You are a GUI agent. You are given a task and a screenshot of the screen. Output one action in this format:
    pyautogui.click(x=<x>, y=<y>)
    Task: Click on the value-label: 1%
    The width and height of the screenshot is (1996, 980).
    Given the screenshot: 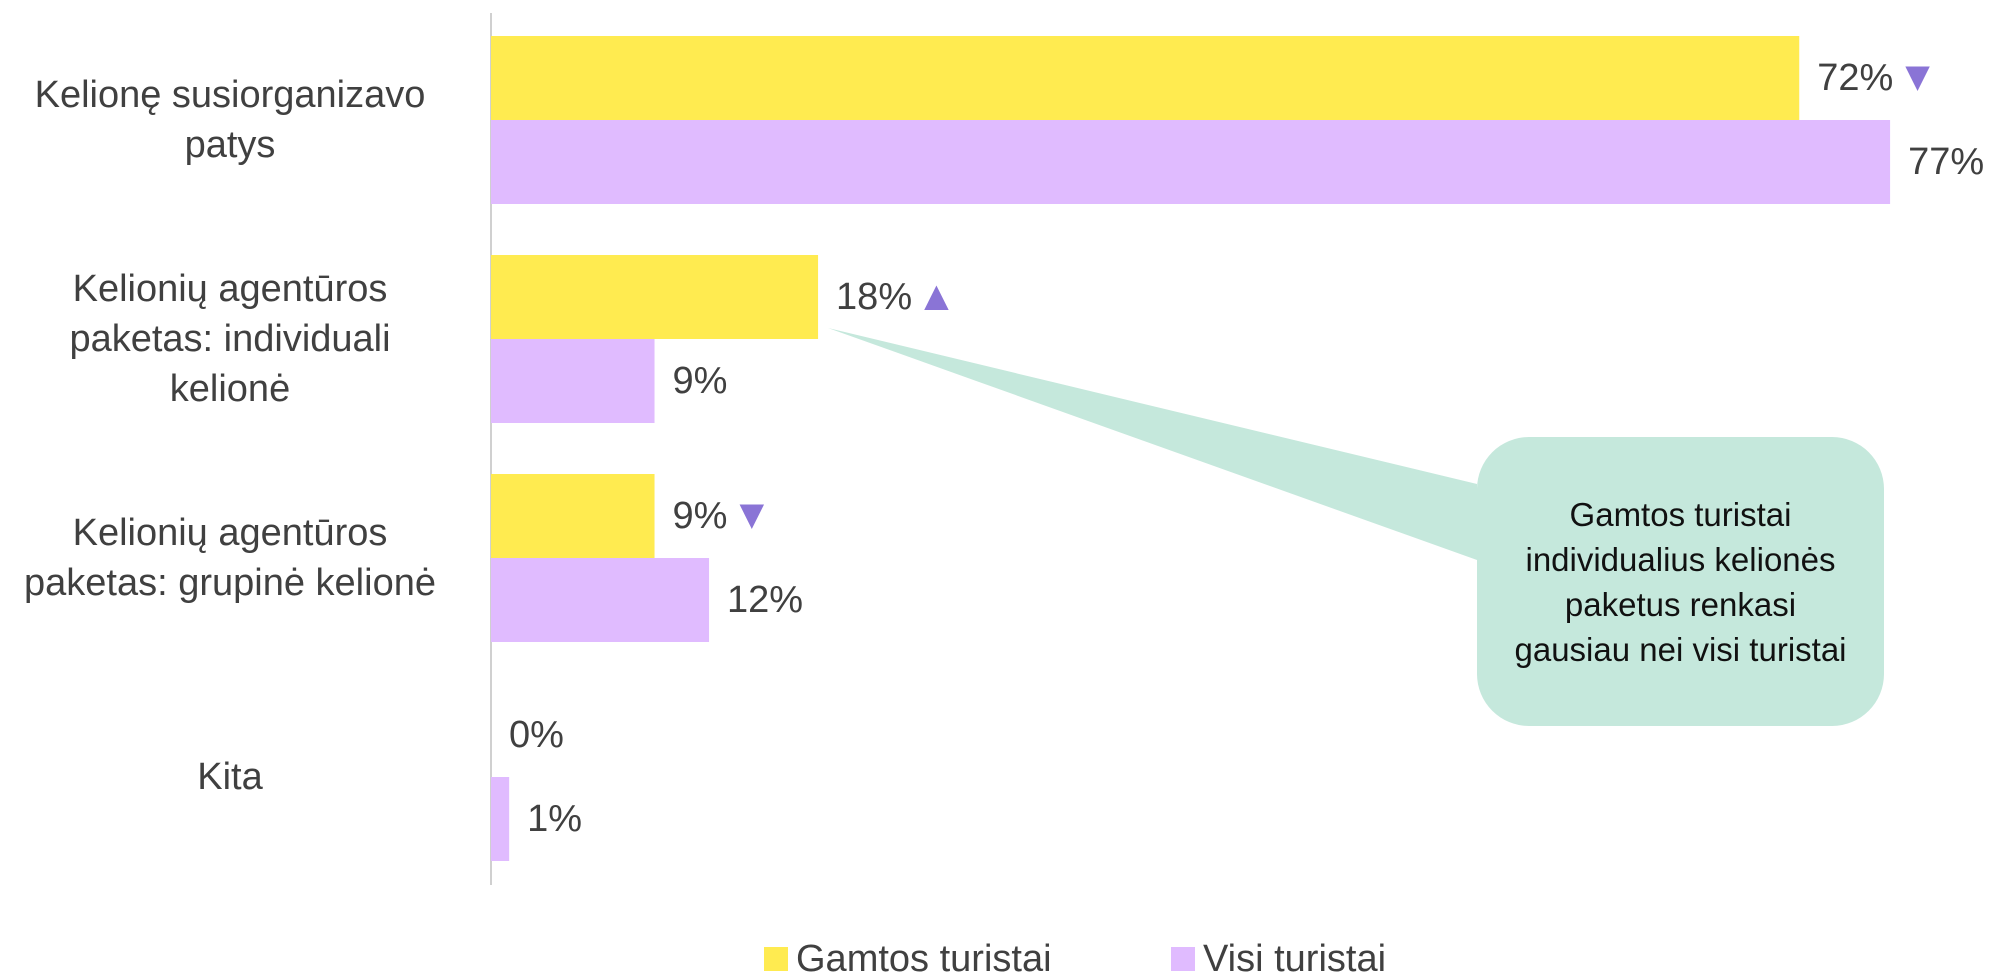 What is the action you would take?
    pyautogui.click(x=554, y=819)
    